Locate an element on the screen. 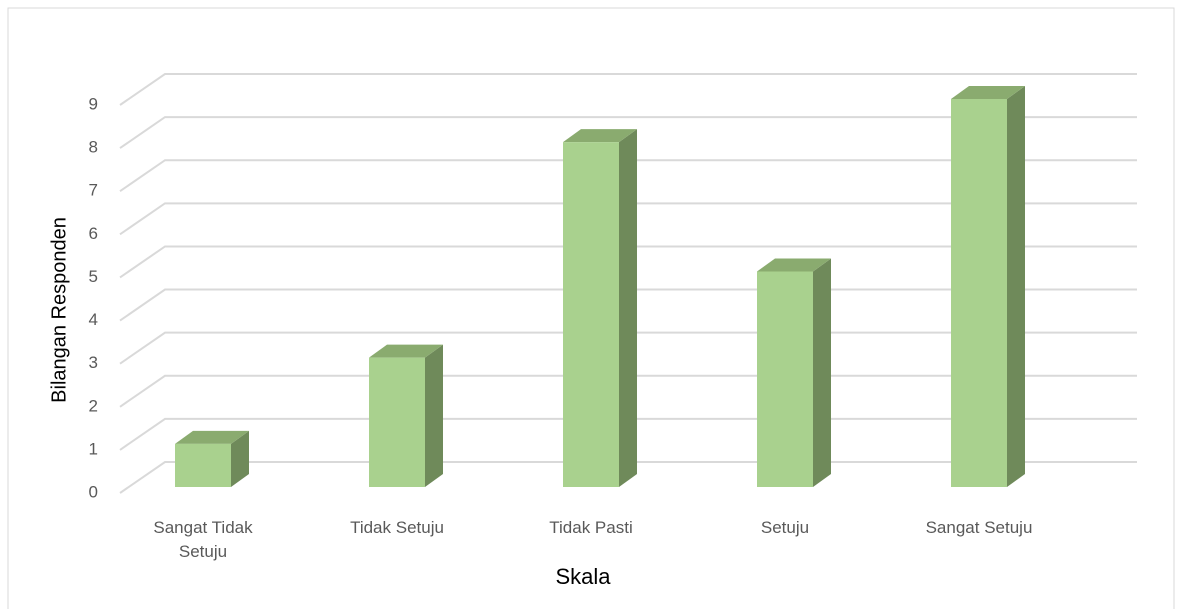  x-axis-title: Skala is located at coordinates (583, 576).